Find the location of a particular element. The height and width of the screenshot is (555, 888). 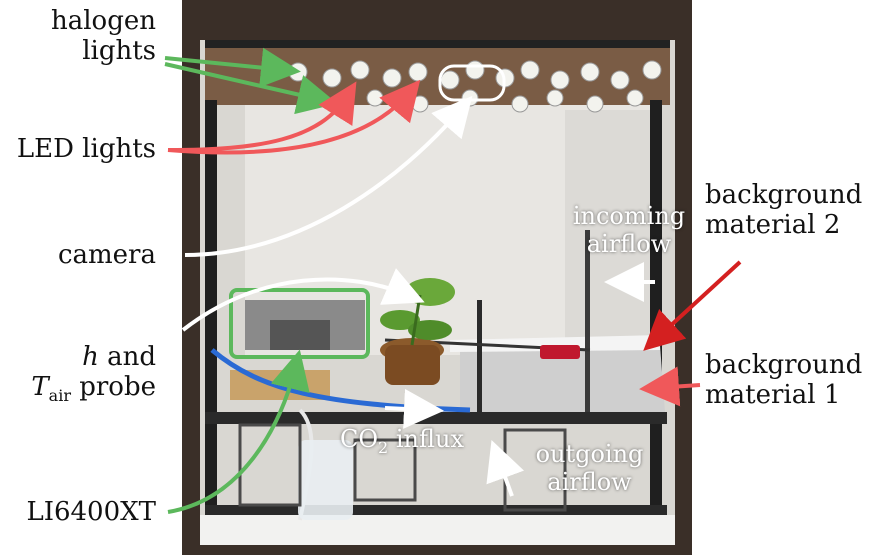

co2-subscript: 2 is located at coordinates (383, 447).